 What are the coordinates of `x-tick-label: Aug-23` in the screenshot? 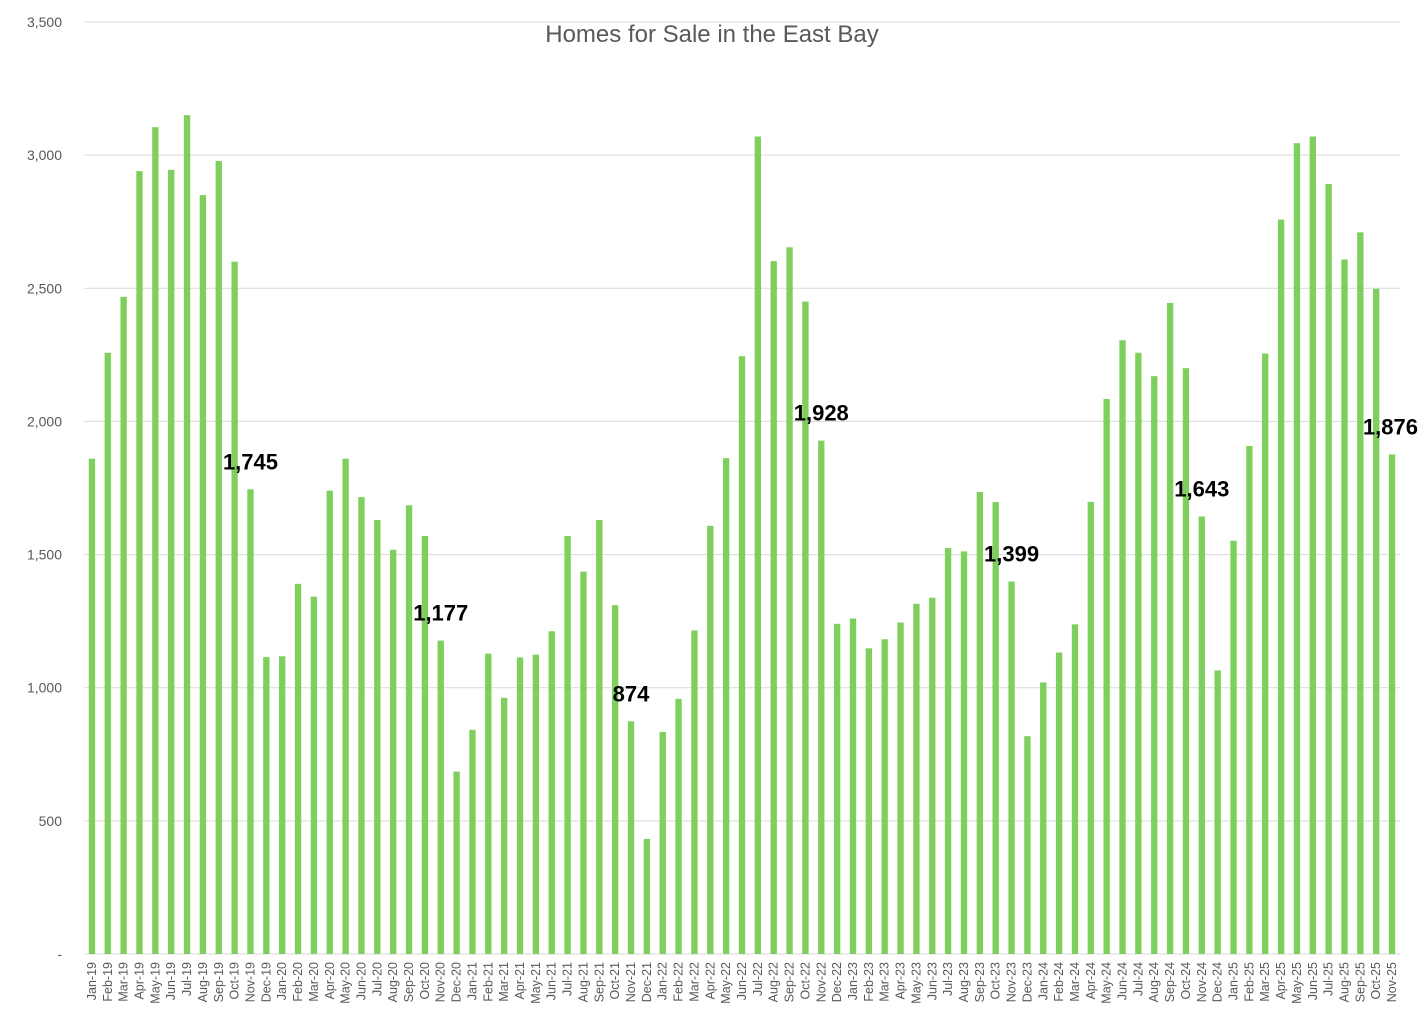 It's located at (964, 982).